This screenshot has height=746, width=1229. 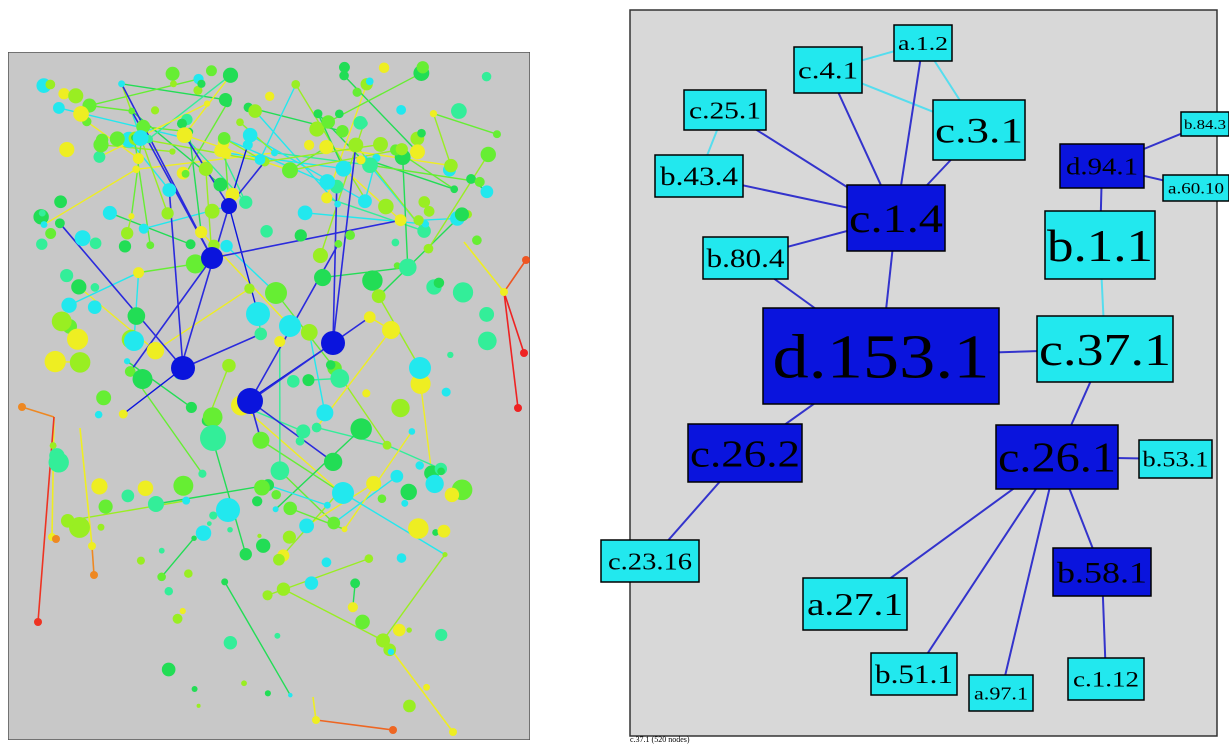 What do you see at coordinates (650, 561) in the screenshot?
I see `node-c.23.16: c.23.16` at bounding box center [650, 561].